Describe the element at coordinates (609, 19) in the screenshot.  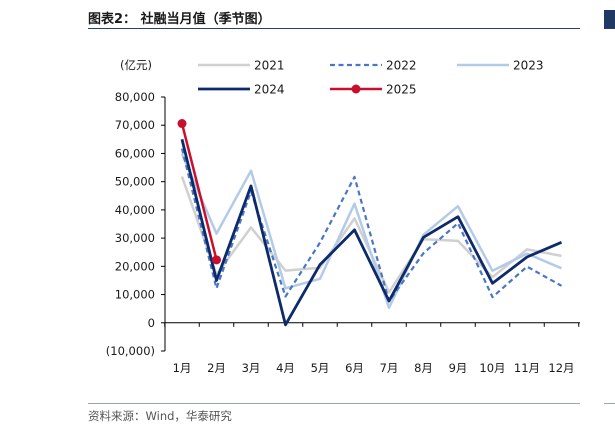
I see `adjacent-panel-edge` at that location.